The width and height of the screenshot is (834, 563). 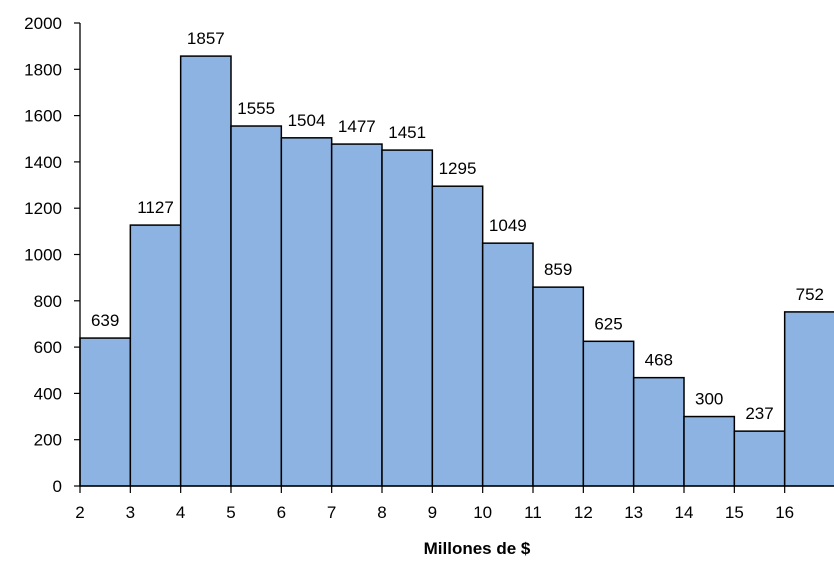 What do you see at coordinates (79, 512) in the screenshot?
I see `x-tick-label: 2` at bounding box center [79, 512].